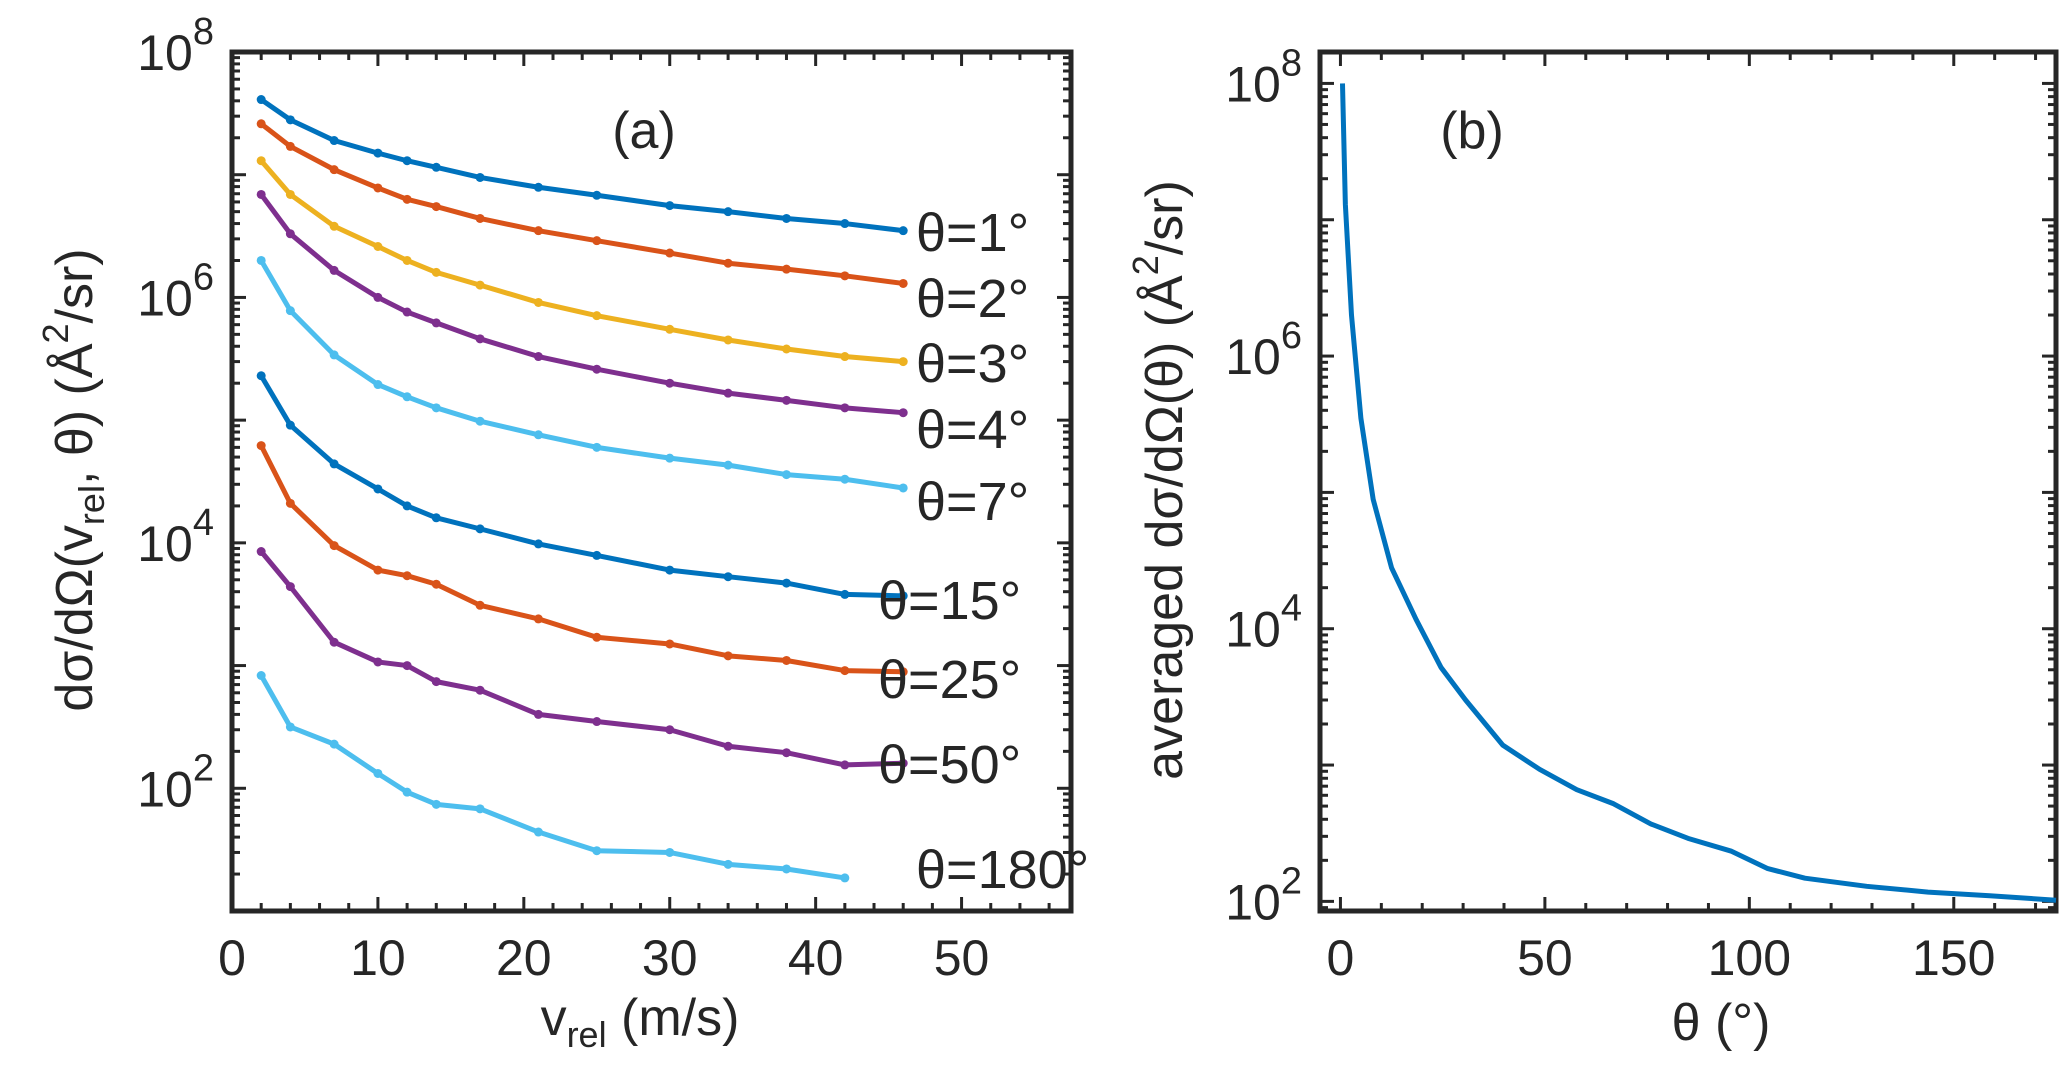  Describe the element at coordinates (972, 430) in the screenshot. I see `series-label: θ=4°` at that location.